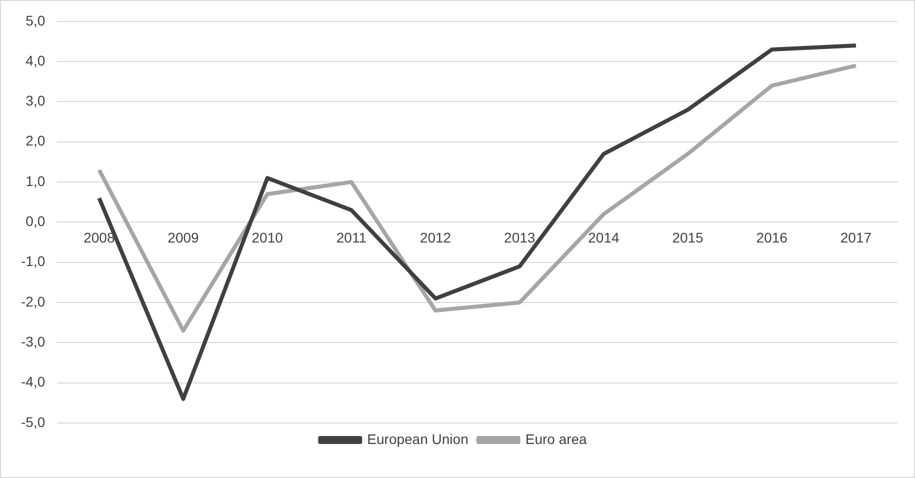 This screenshot has width=915, height=478. What do you see at coordinates (36, 20) in the screenshot?
I see `y-tick-label: 5,0` at bounding box center [36, 20].